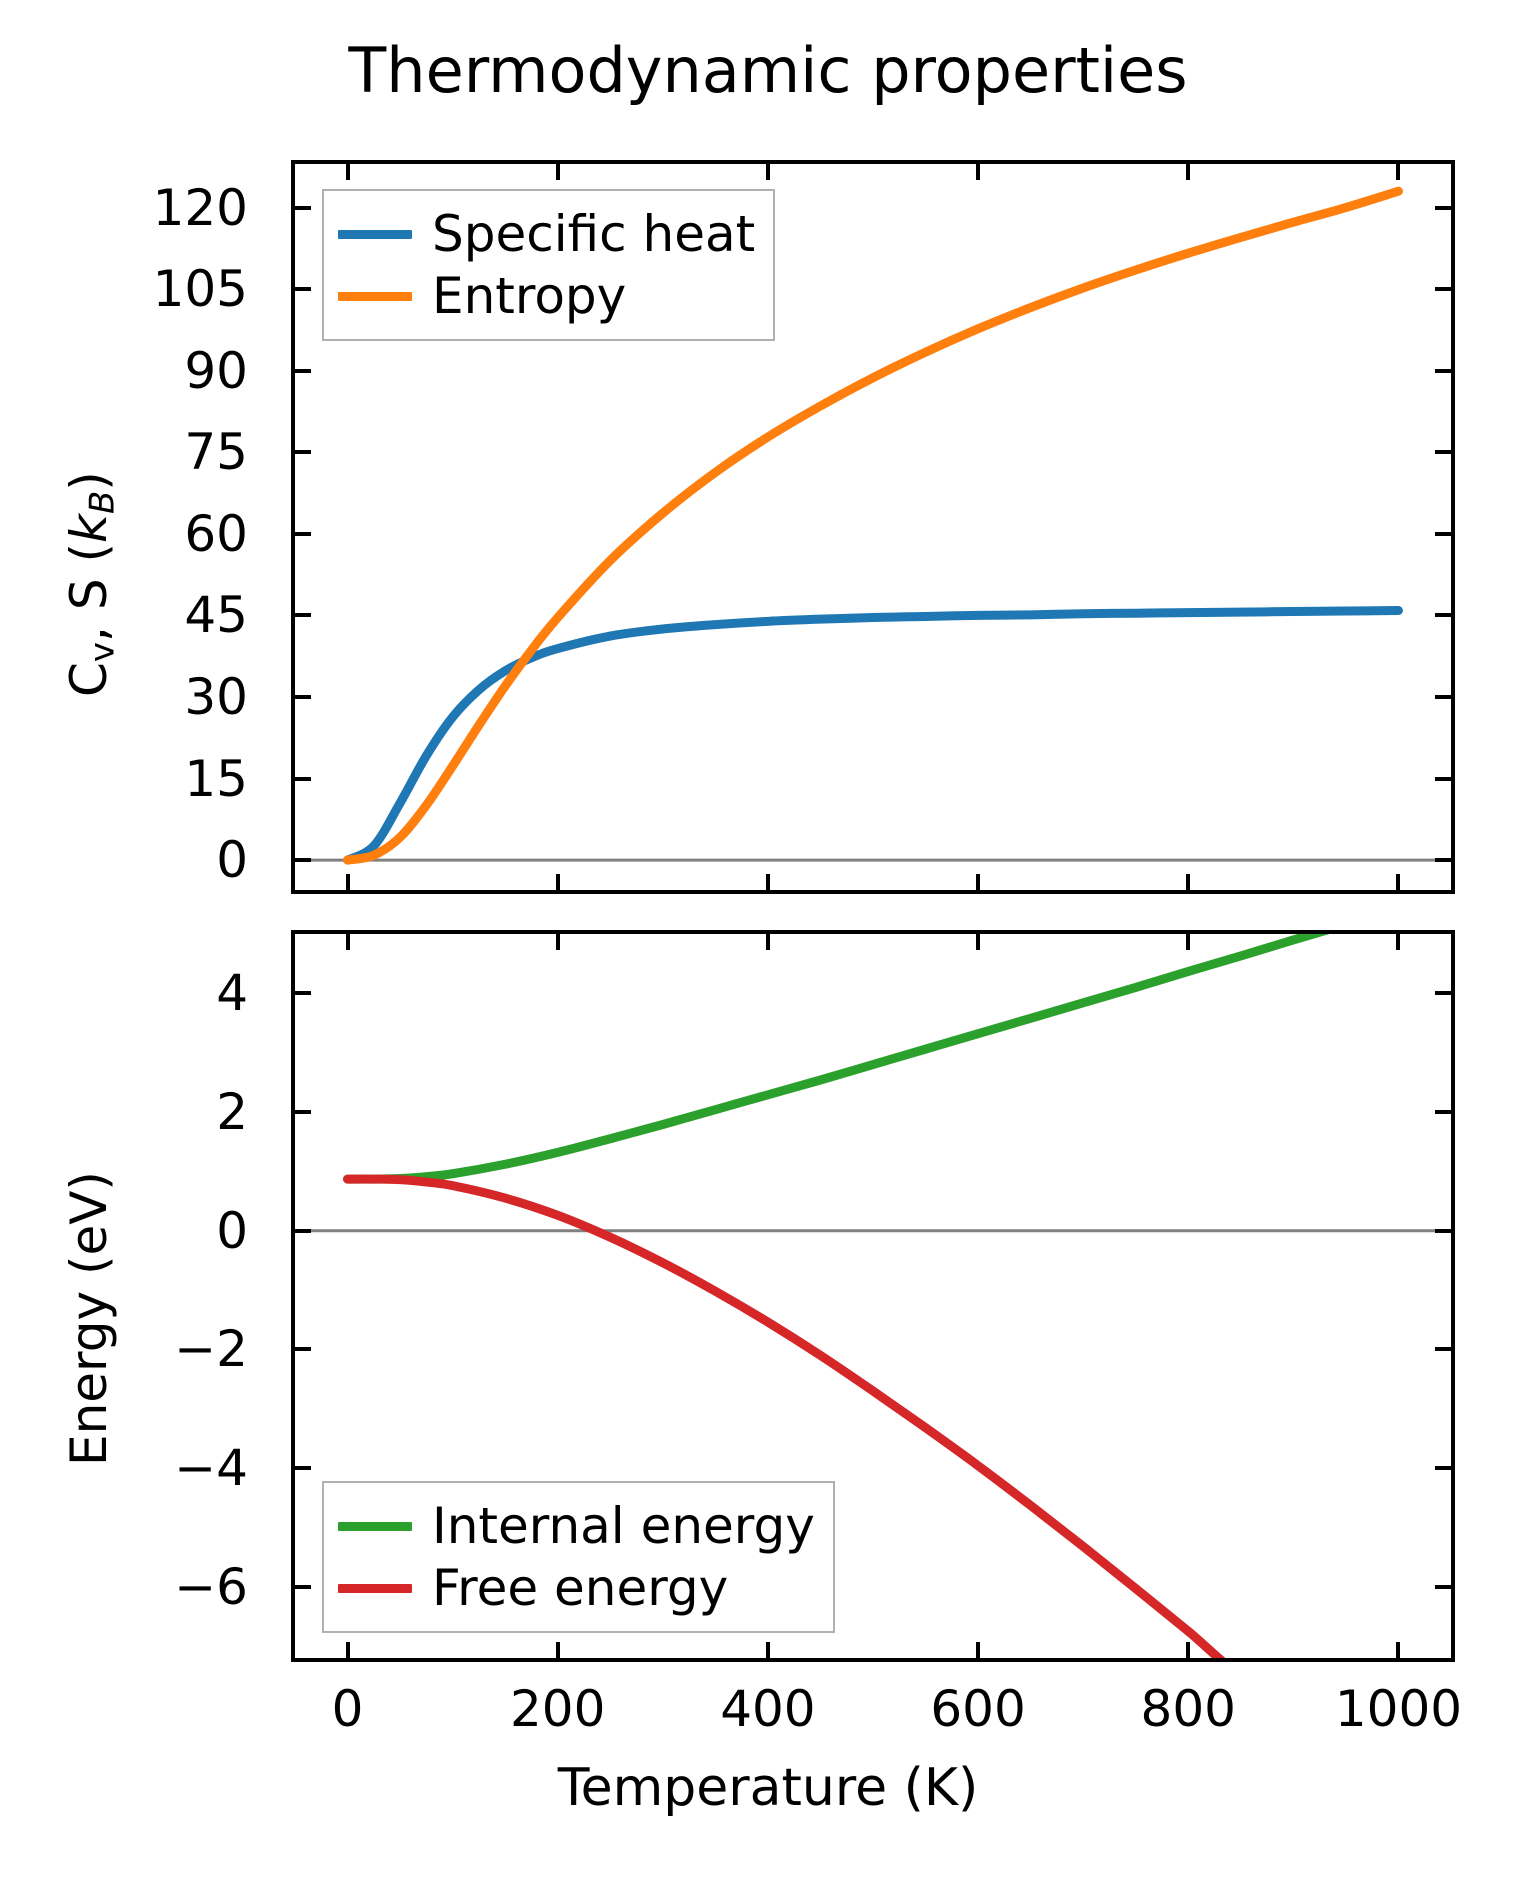 The image size is (1536, 1901). What do you see at coordinates (216, 452) in the screenshot?
I see `ytick-label-top: 75` at bounding box center [216, 452].